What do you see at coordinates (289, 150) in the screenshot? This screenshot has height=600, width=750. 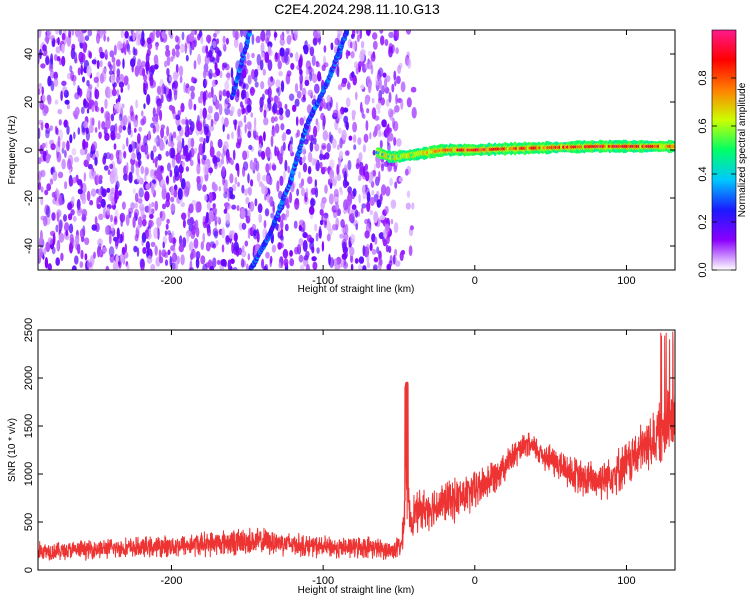 I see `spectrogram-streaks` at bounding box center [289, 150].